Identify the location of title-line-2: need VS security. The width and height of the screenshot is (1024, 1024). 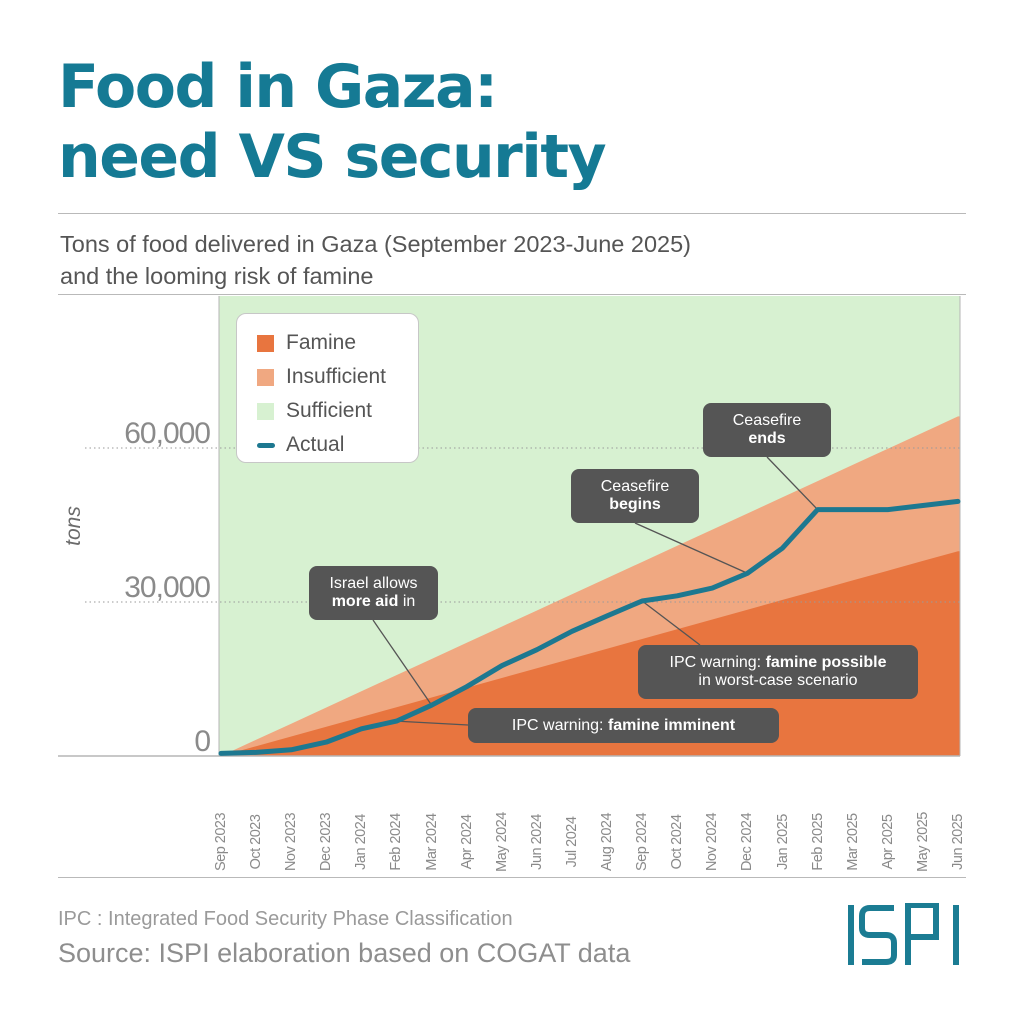
(332, 157).